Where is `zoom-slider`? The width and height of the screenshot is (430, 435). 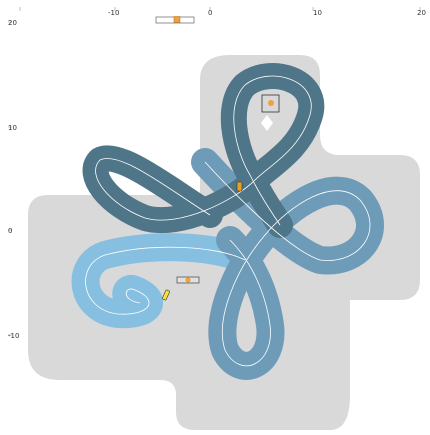
zoom-slider is located at coordinates (175, 20).